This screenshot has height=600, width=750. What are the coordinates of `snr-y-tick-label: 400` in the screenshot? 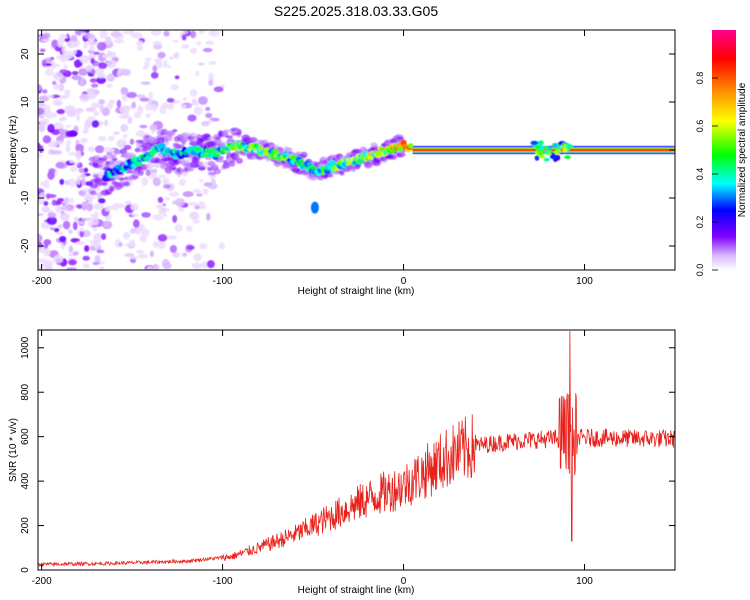 It's located at (25, 480).